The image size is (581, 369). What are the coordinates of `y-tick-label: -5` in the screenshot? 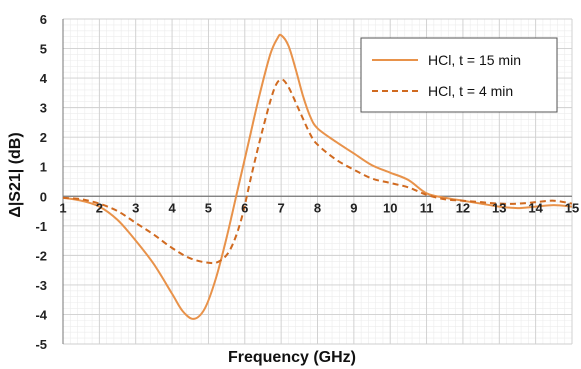 It's located at (41, 344).